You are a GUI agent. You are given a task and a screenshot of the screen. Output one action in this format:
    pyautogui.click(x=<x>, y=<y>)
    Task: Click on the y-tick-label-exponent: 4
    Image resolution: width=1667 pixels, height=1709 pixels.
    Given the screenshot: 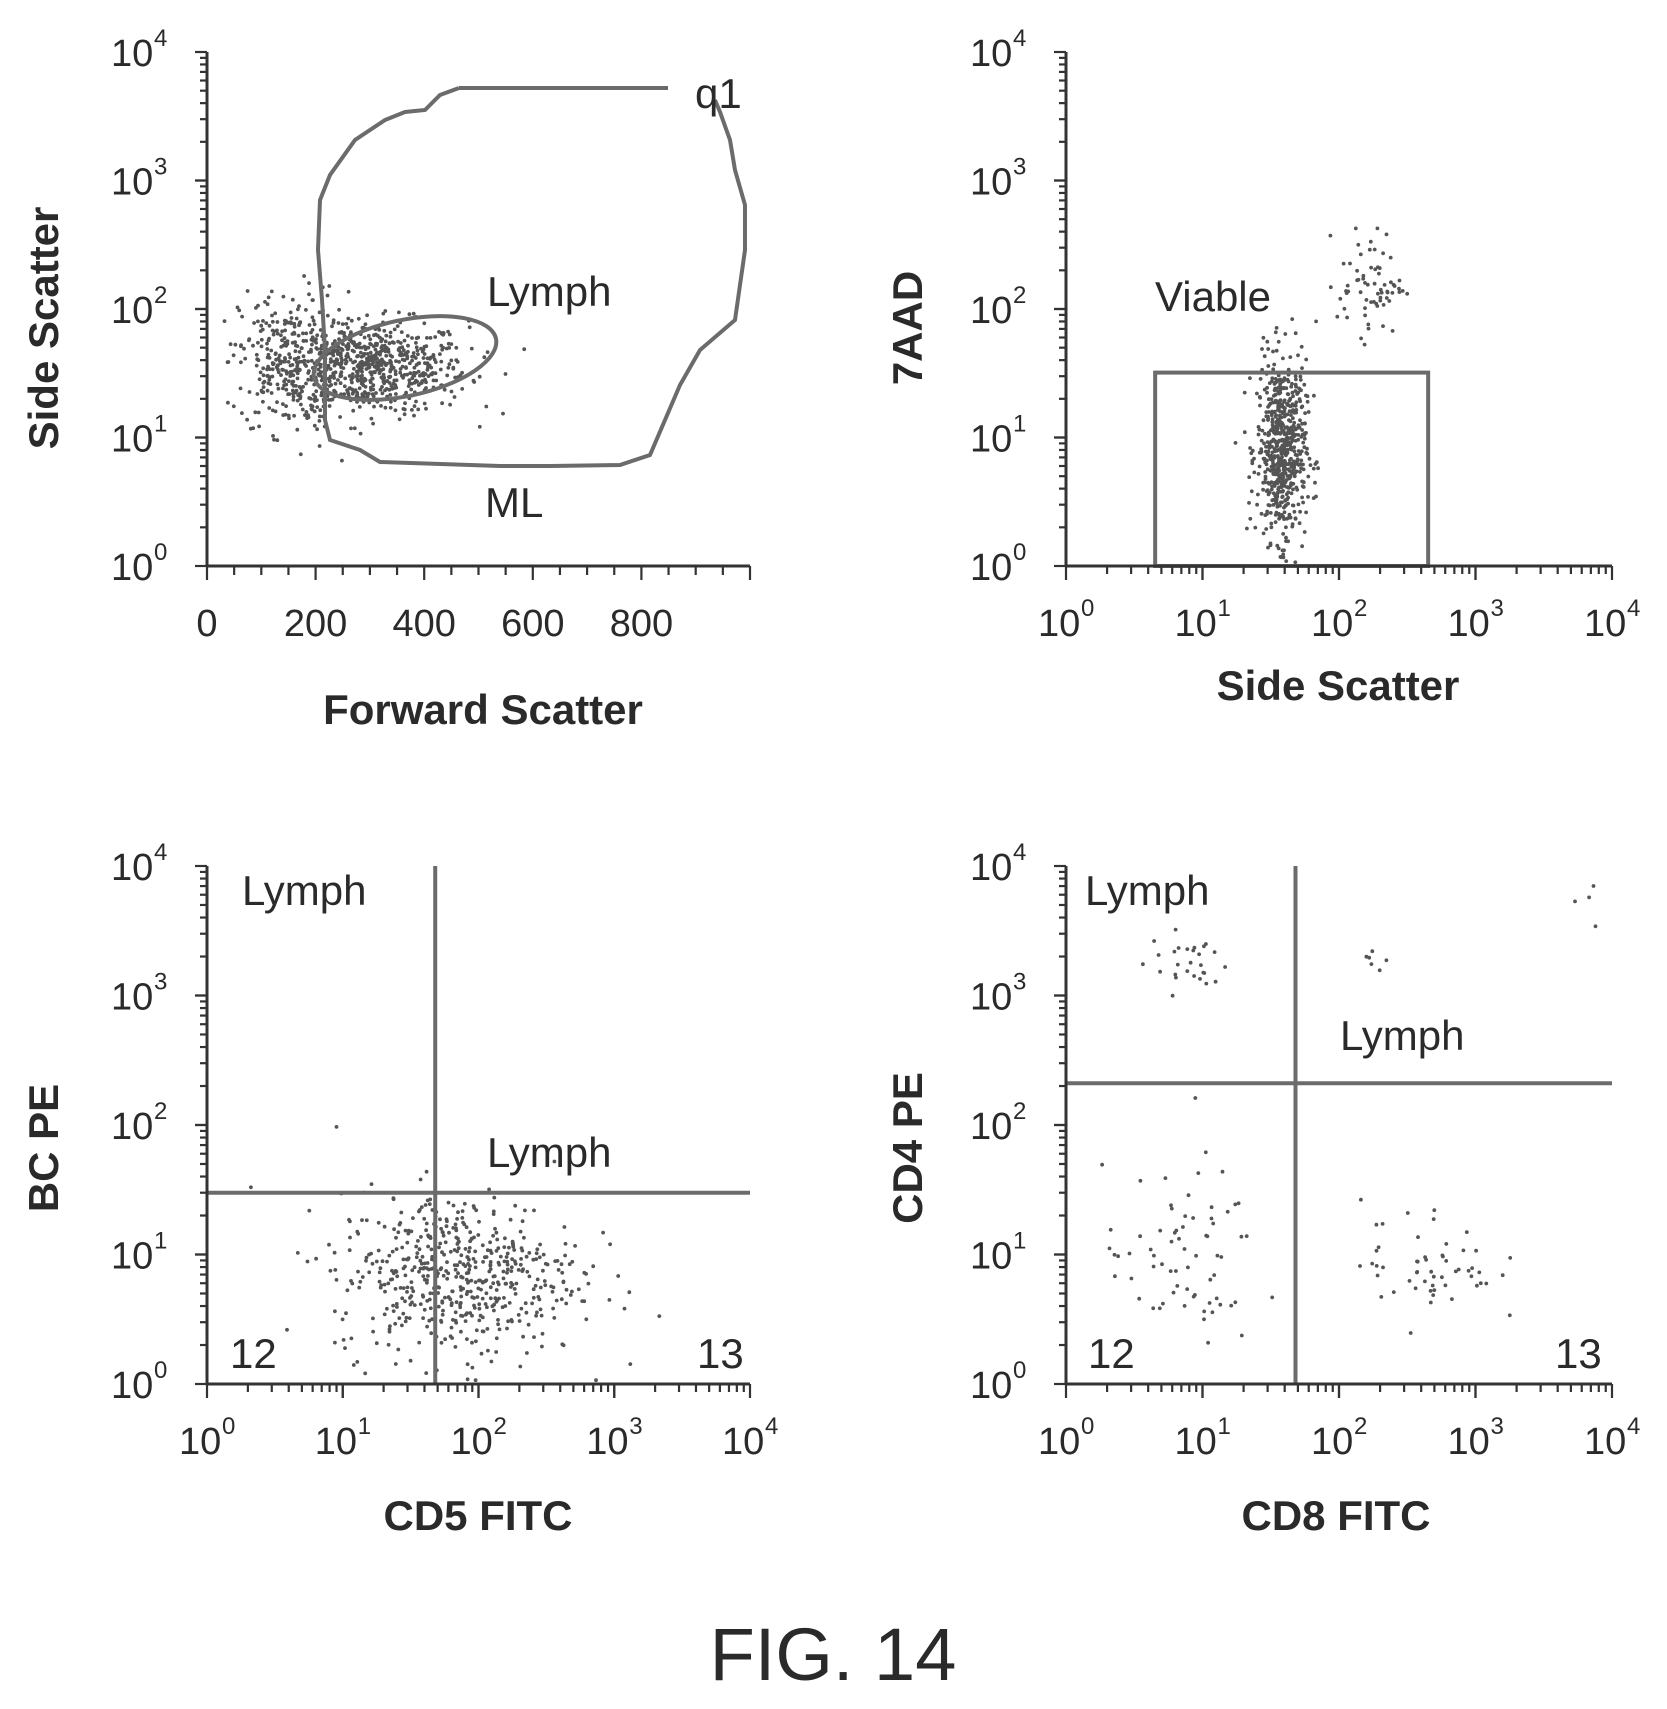 What is the action you would take?
    pyautogui.click(x=160, y=852)
    